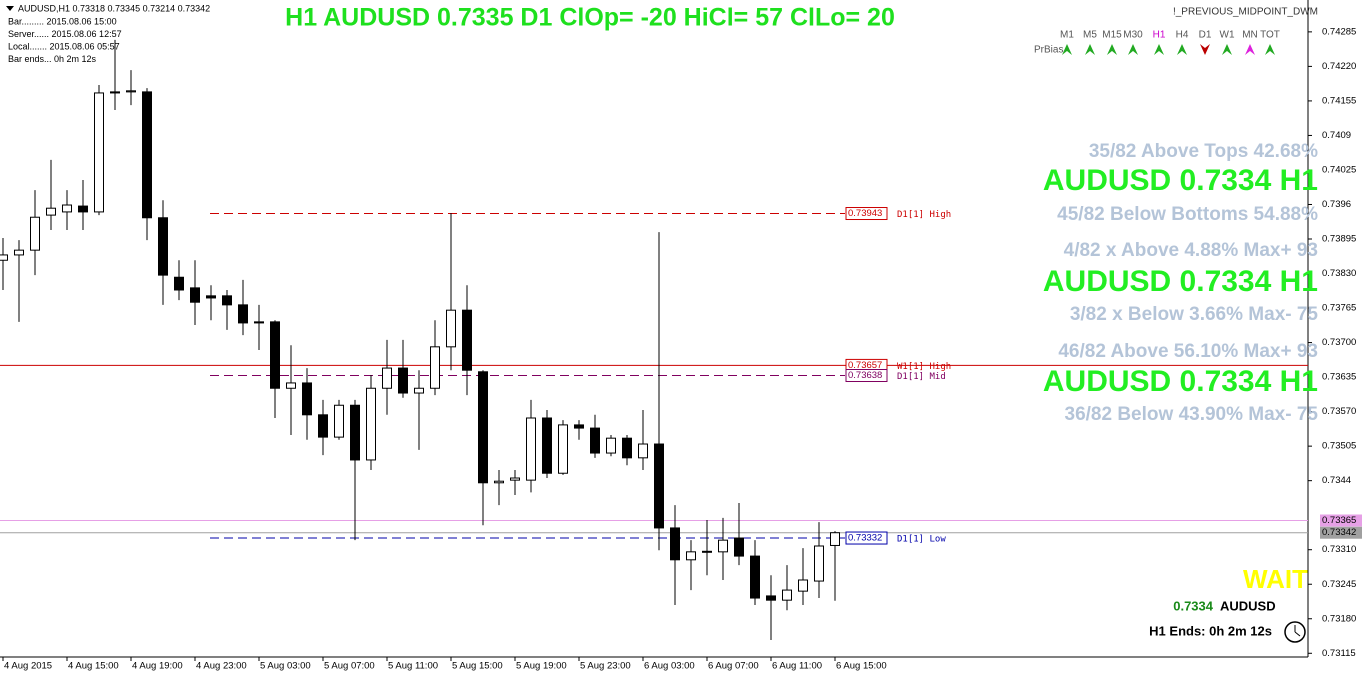 The height and width of the screenshot is (675, 1362). Describe the element at coordinates (1339, 66) in the screenshot. I see `y-tick-label: 0.74220` at that location.